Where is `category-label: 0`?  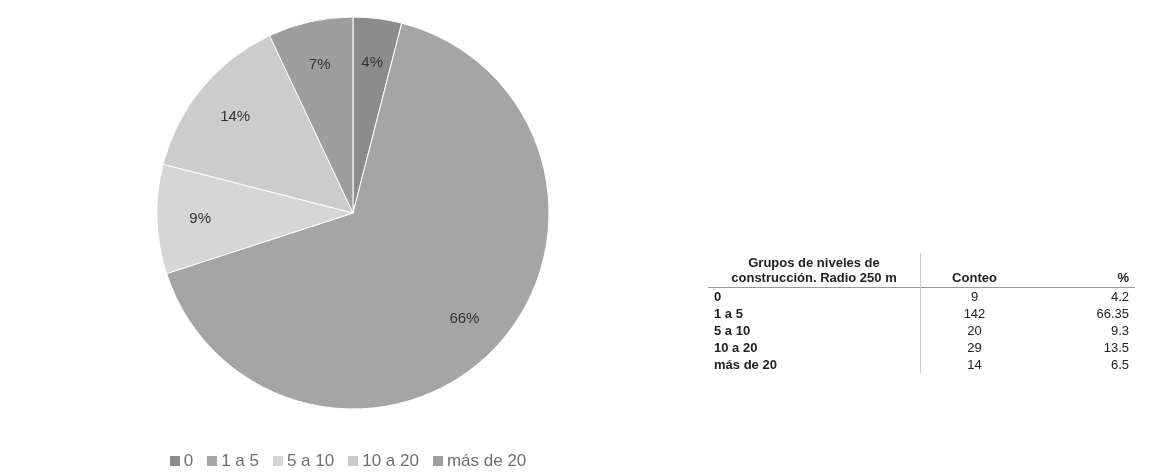
category-label: 0 is located at coordinates (718, 296).